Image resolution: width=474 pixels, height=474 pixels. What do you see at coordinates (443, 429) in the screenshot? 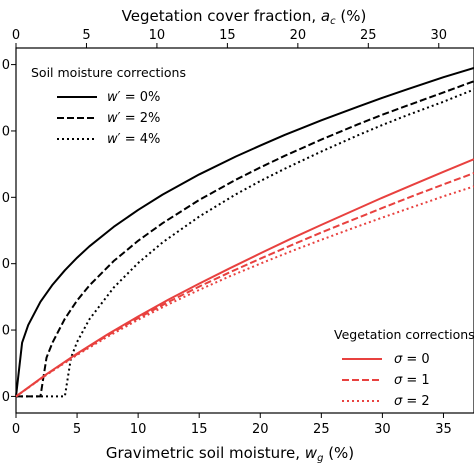
I see `x-tick-label-7: 35` at bounding box center [443, 429].